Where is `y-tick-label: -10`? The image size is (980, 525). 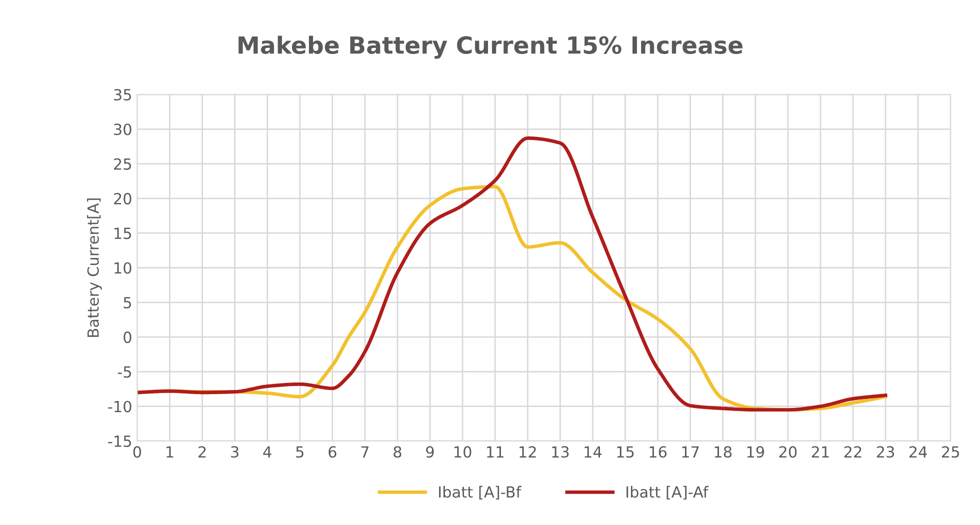 y-tick-label: -10 is located at coordinates (120, 406).